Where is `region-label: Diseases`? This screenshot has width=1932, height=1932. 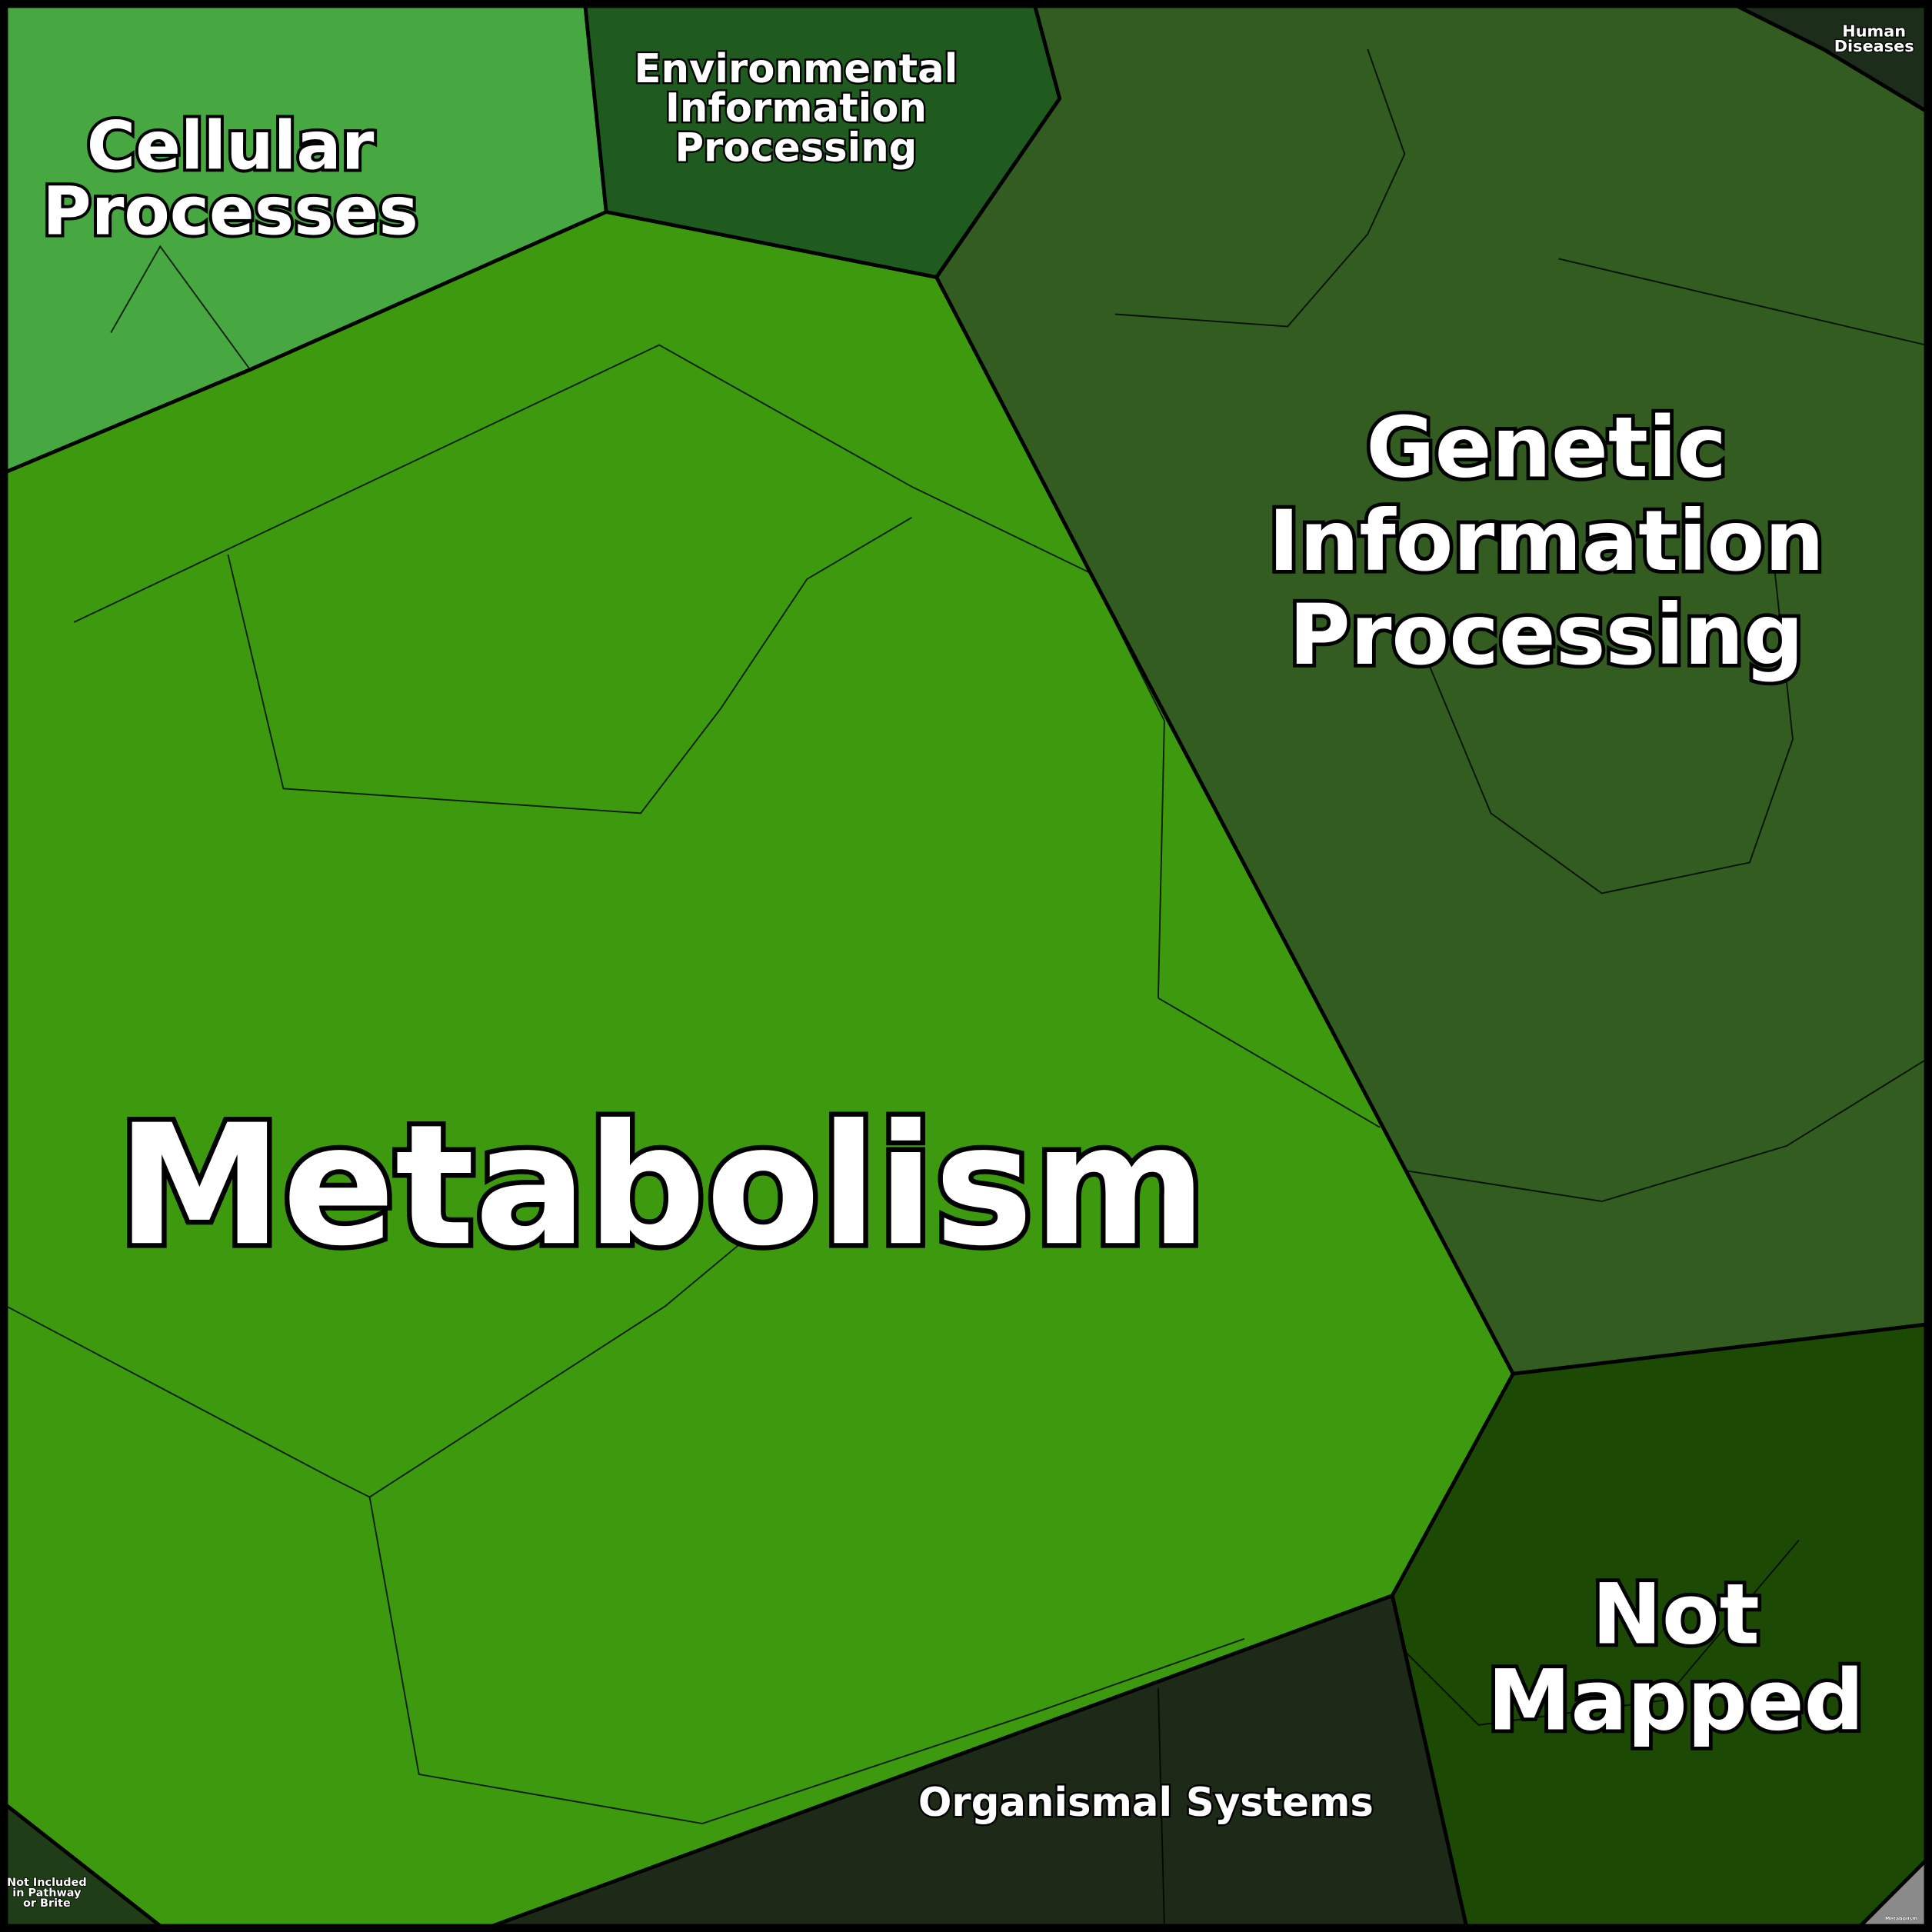
region-label: Diseases is located at coordinates (1874, 46).